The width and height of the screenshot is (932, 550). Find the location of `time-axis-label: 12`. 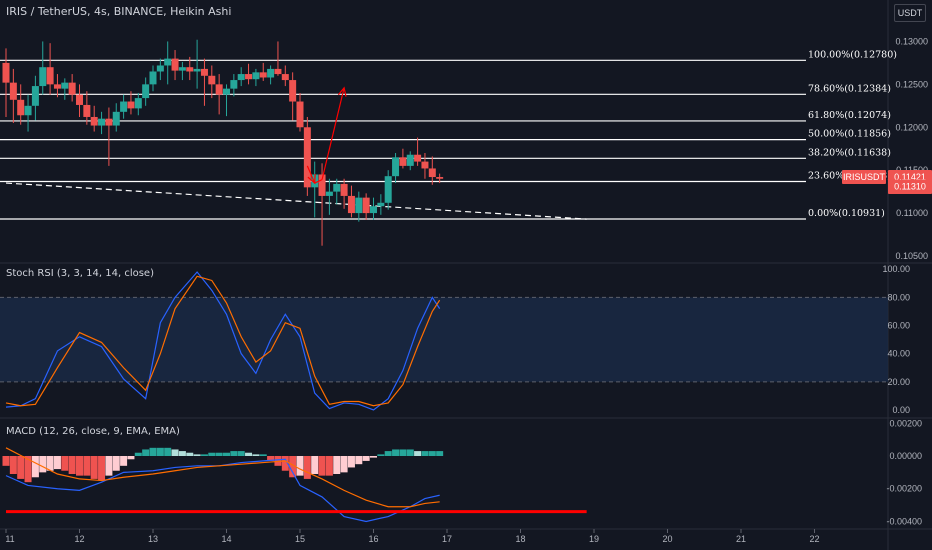

time-axis-label: 12 is located at coordinates (79, 539).